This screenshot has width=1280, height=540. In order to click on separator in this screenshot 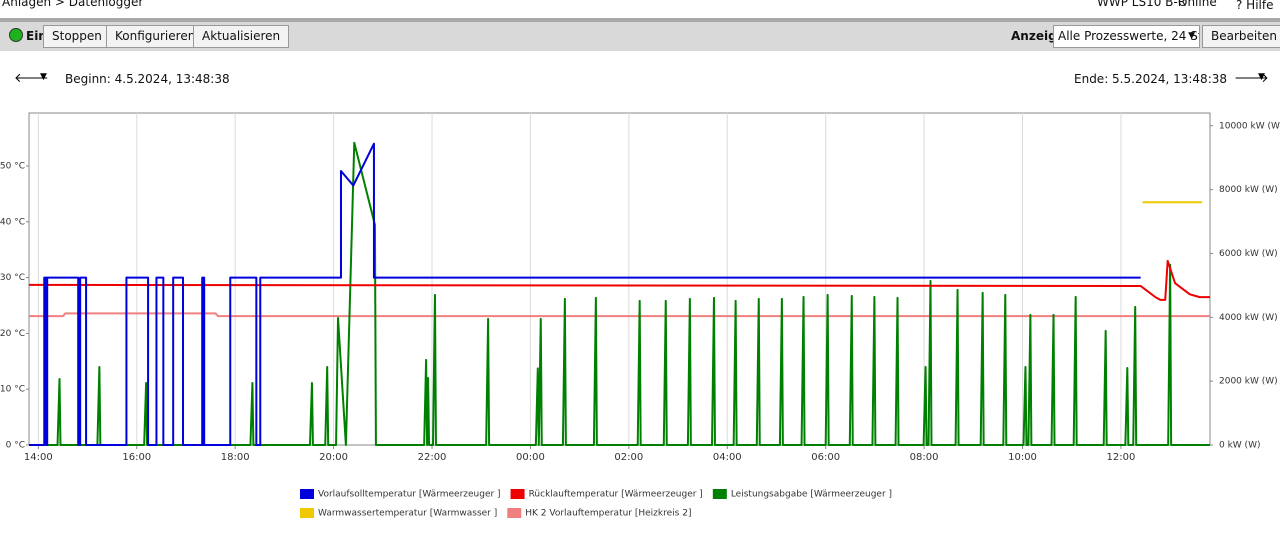, I will do `click(640, 20)`.